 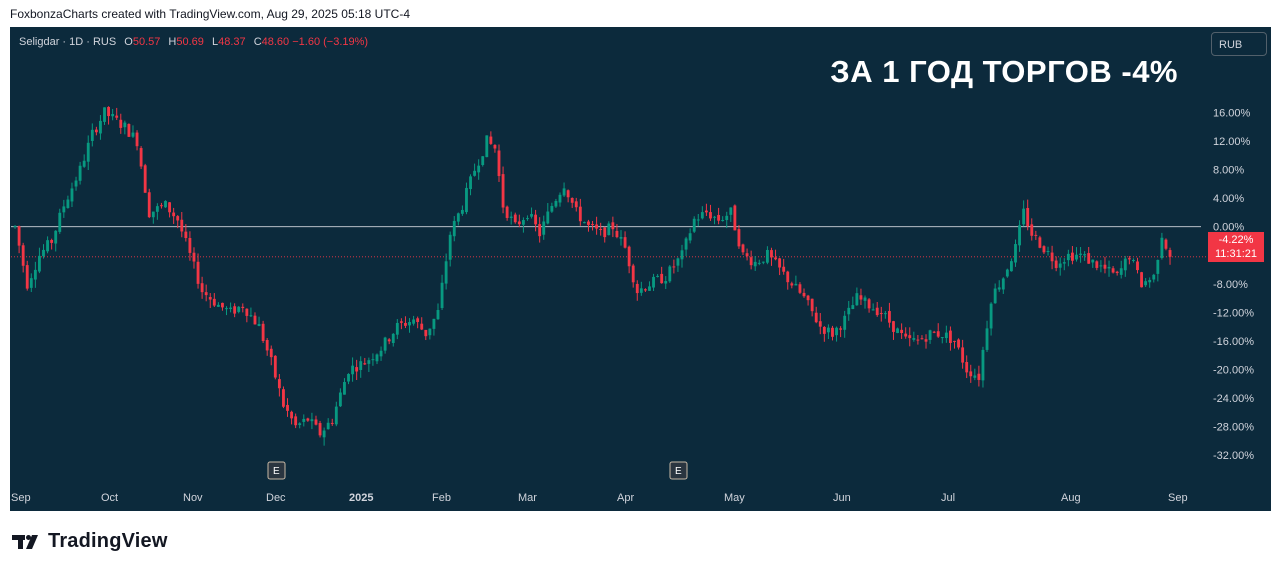 What do you see at coordinates (1233, 370) in the screenshot?
I see `y-tick-label: -20.00%` at bounding box center [1233, 370].